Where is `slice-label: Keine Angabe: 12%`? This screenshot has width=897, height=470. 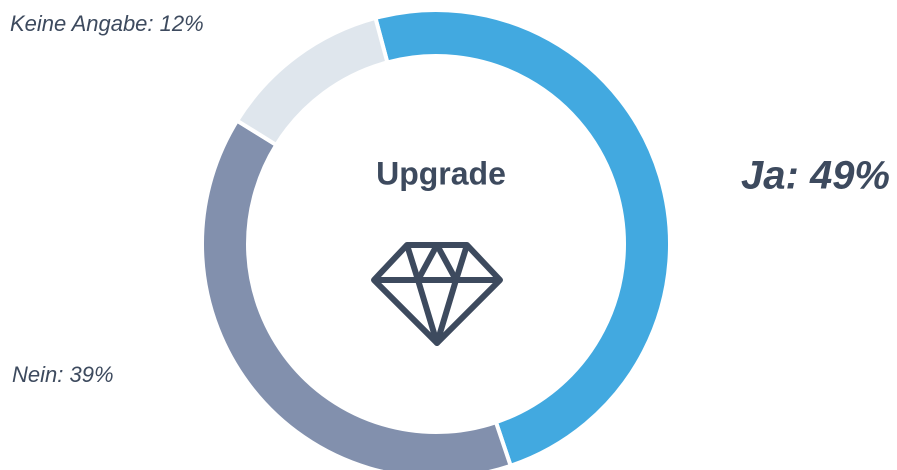 slice-label: Keine Angabe: 12% is located at coordinates (107, 23).